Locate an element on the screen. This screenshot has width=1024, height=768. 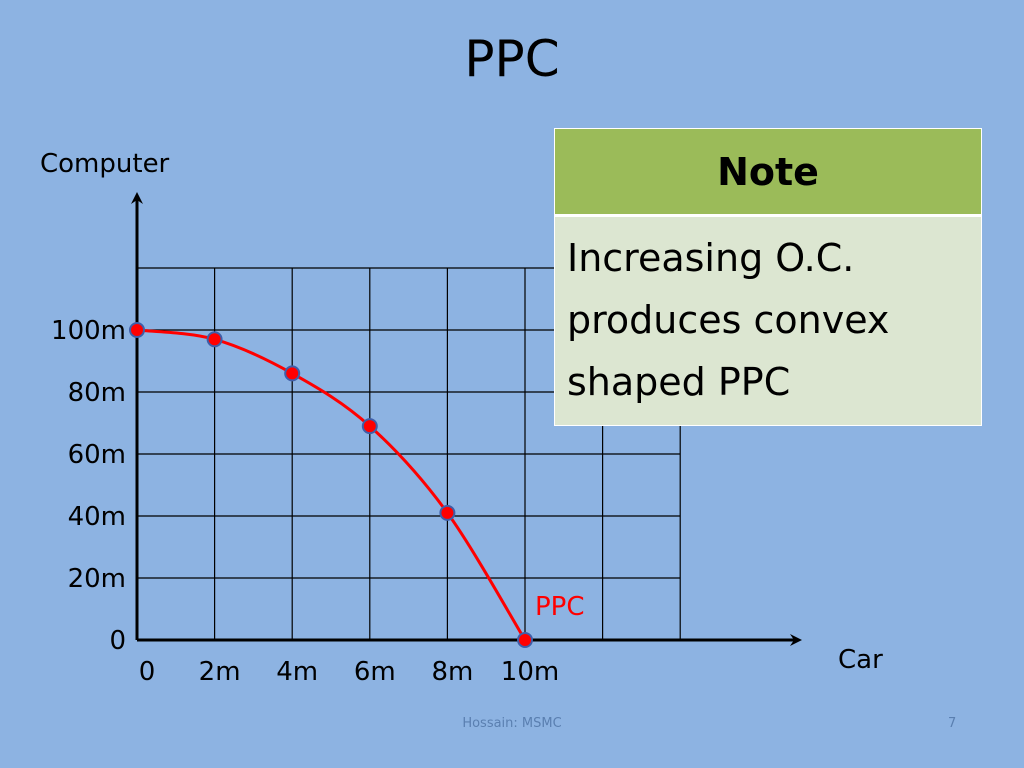
x-tick-label: 6m is located at coordinates (375, 672).